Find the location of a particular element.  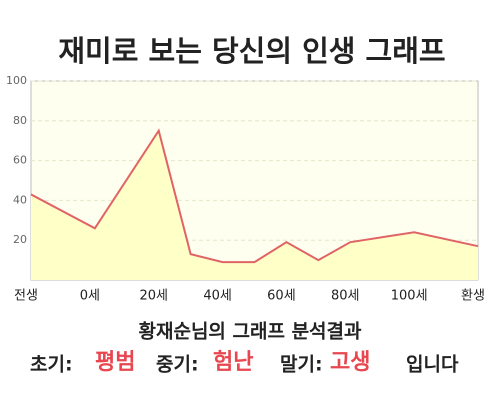

middle-label: 중기: is located at coordinates (177, 365).